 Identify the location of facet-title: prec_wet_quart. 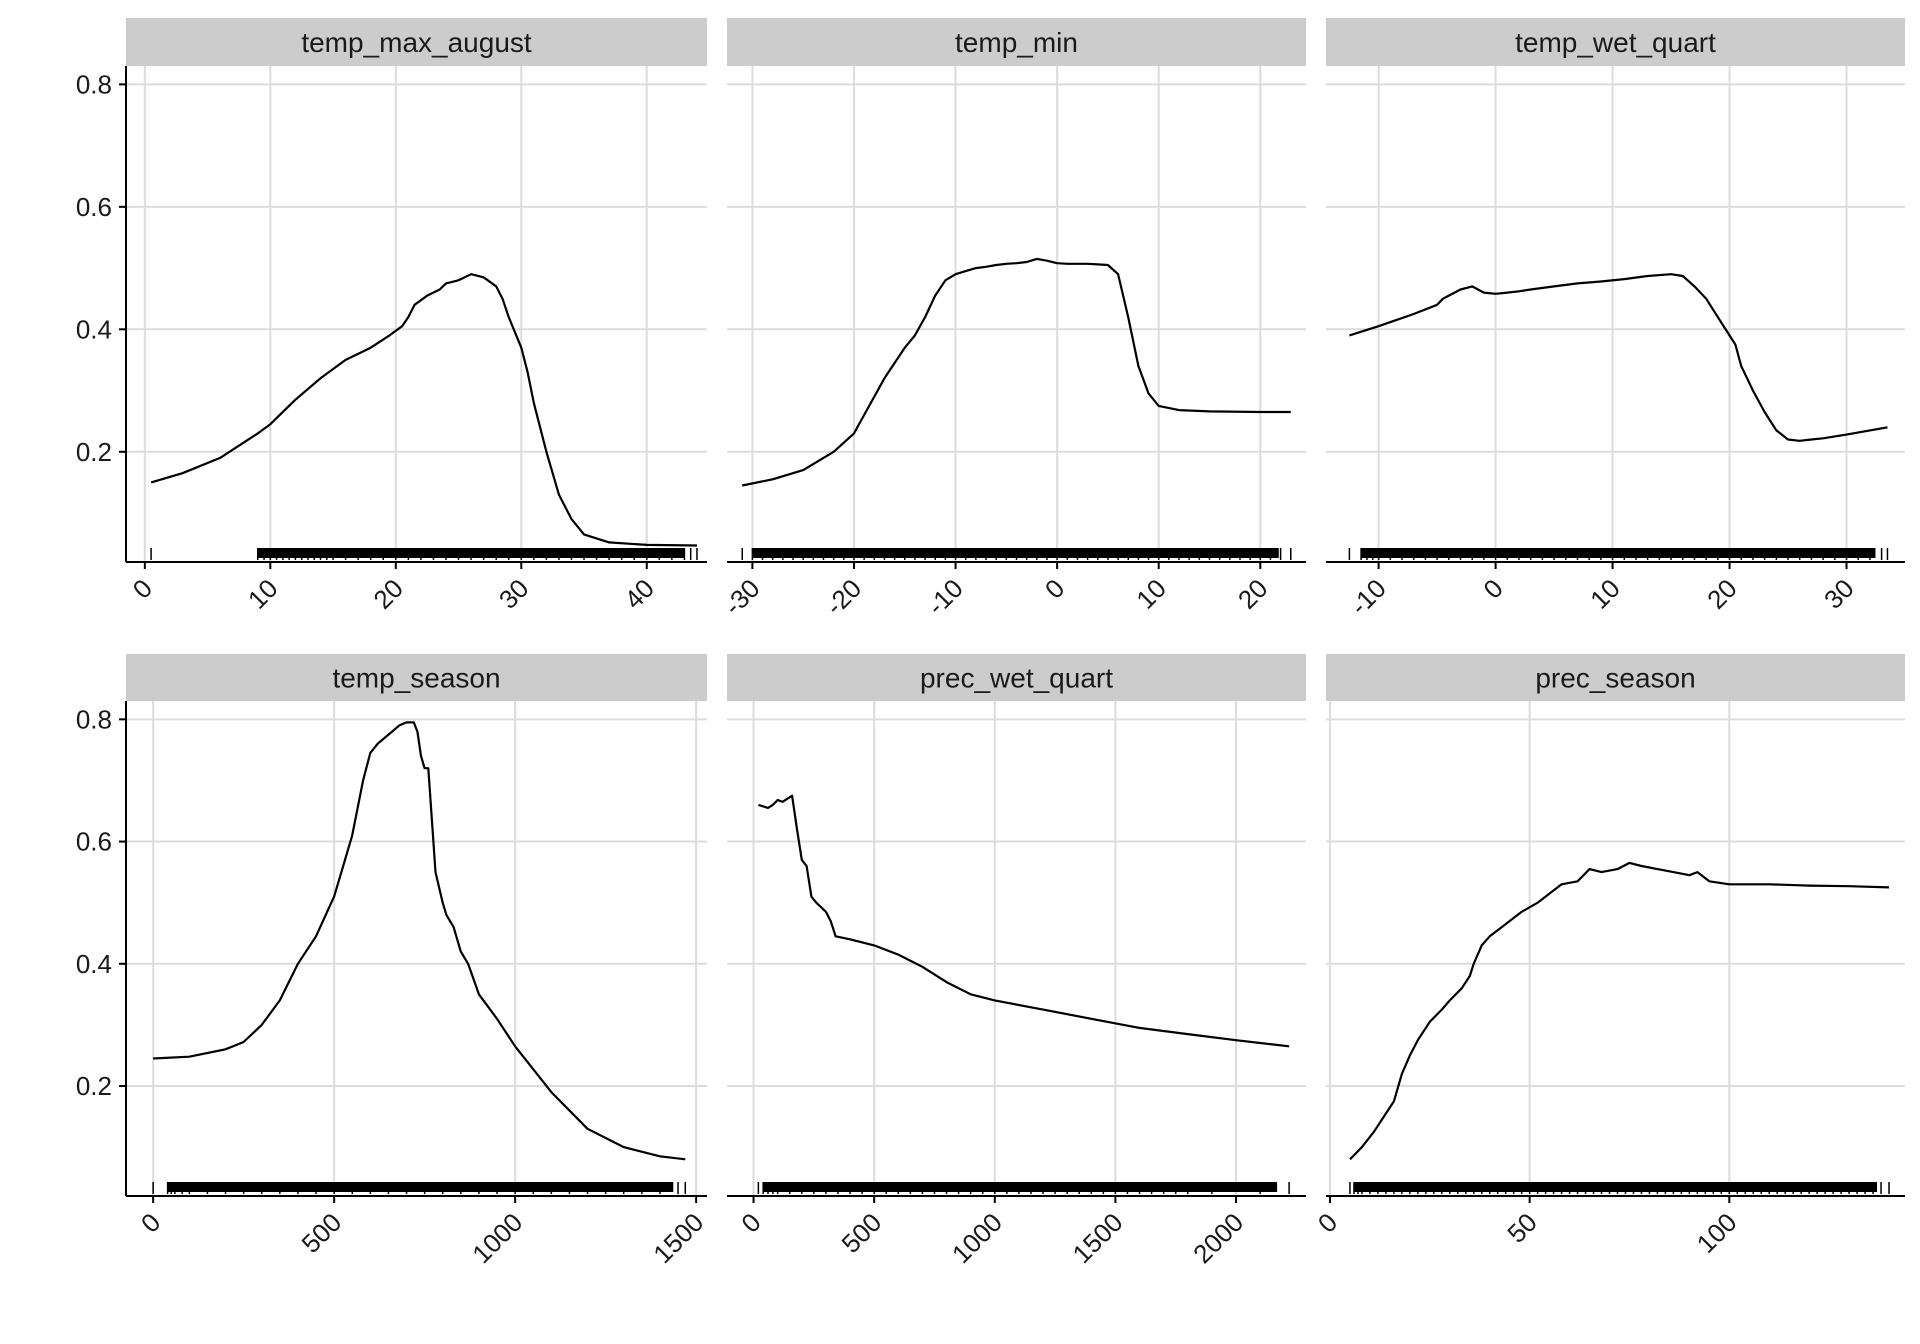
(1016, 678).